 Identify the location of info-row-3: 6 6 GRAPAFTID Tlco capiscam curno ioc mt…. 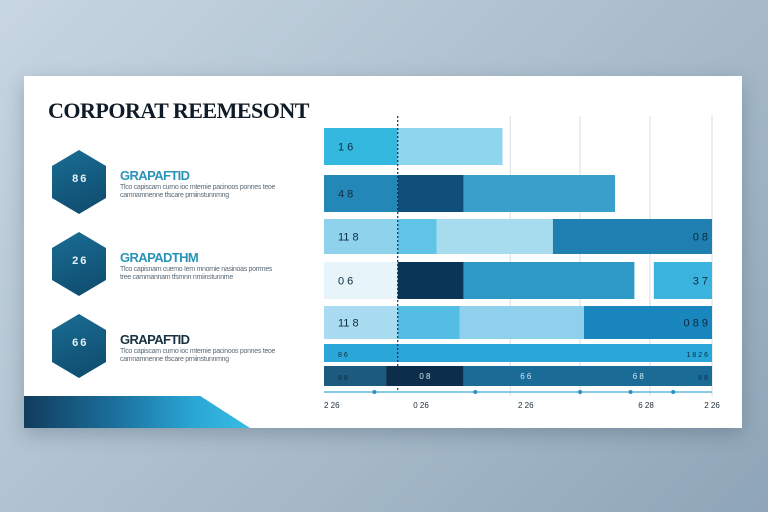
(174, 349).